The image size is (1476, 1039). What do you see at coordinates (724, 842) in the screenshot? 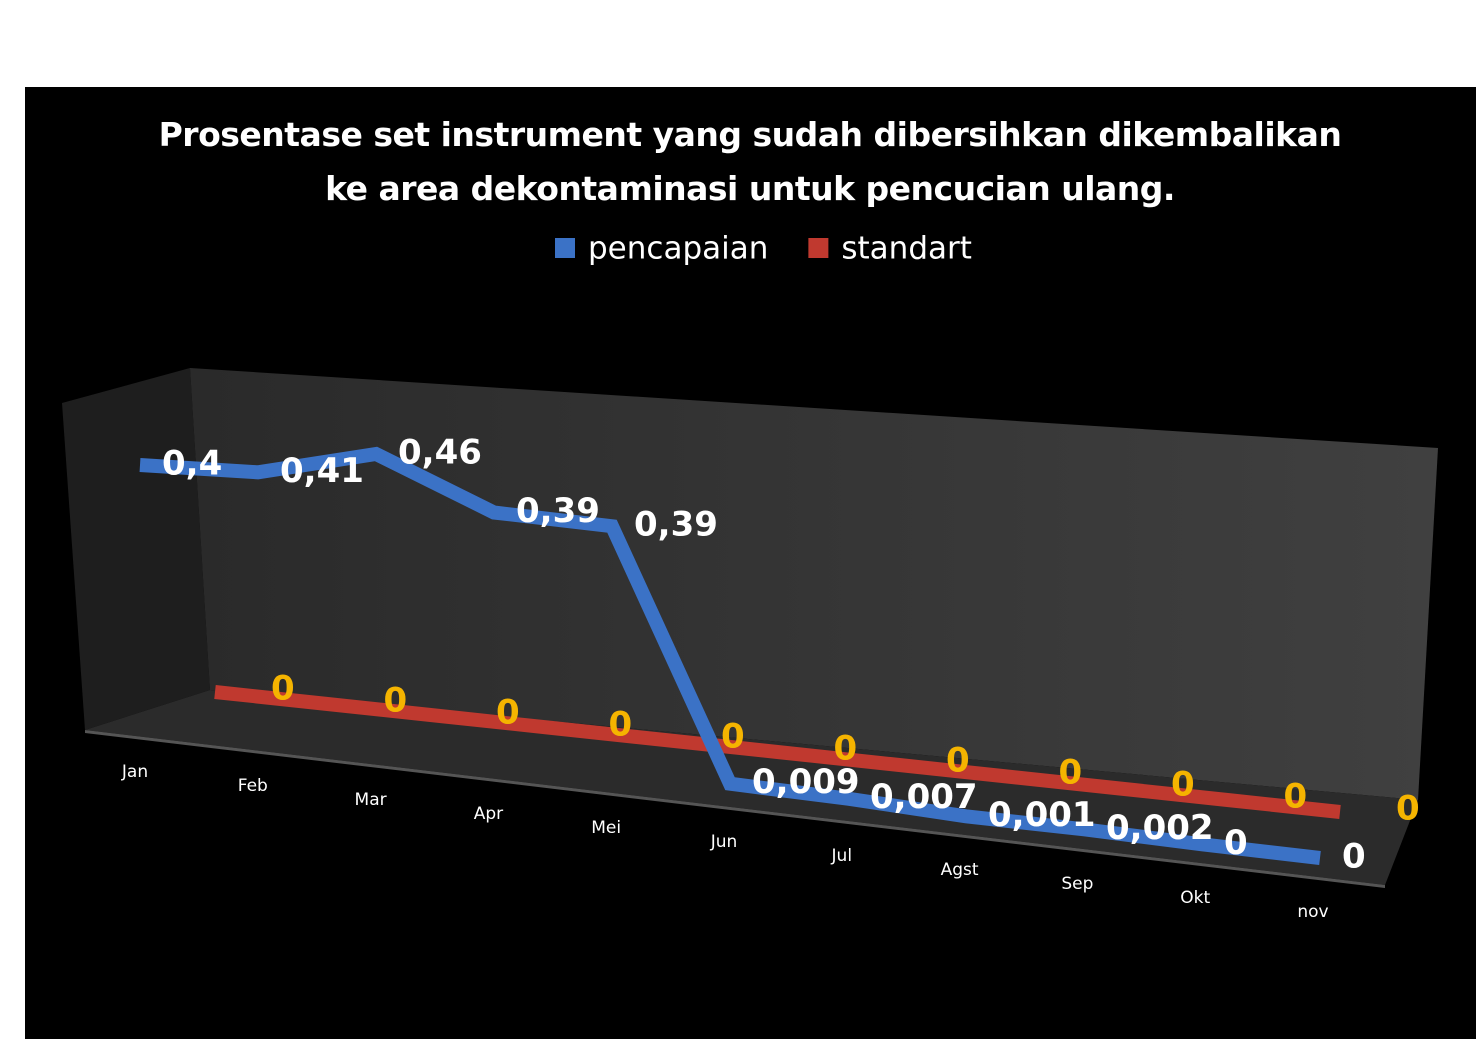
I see `x-tick-label: Jun` at bounding box center [724, 842].